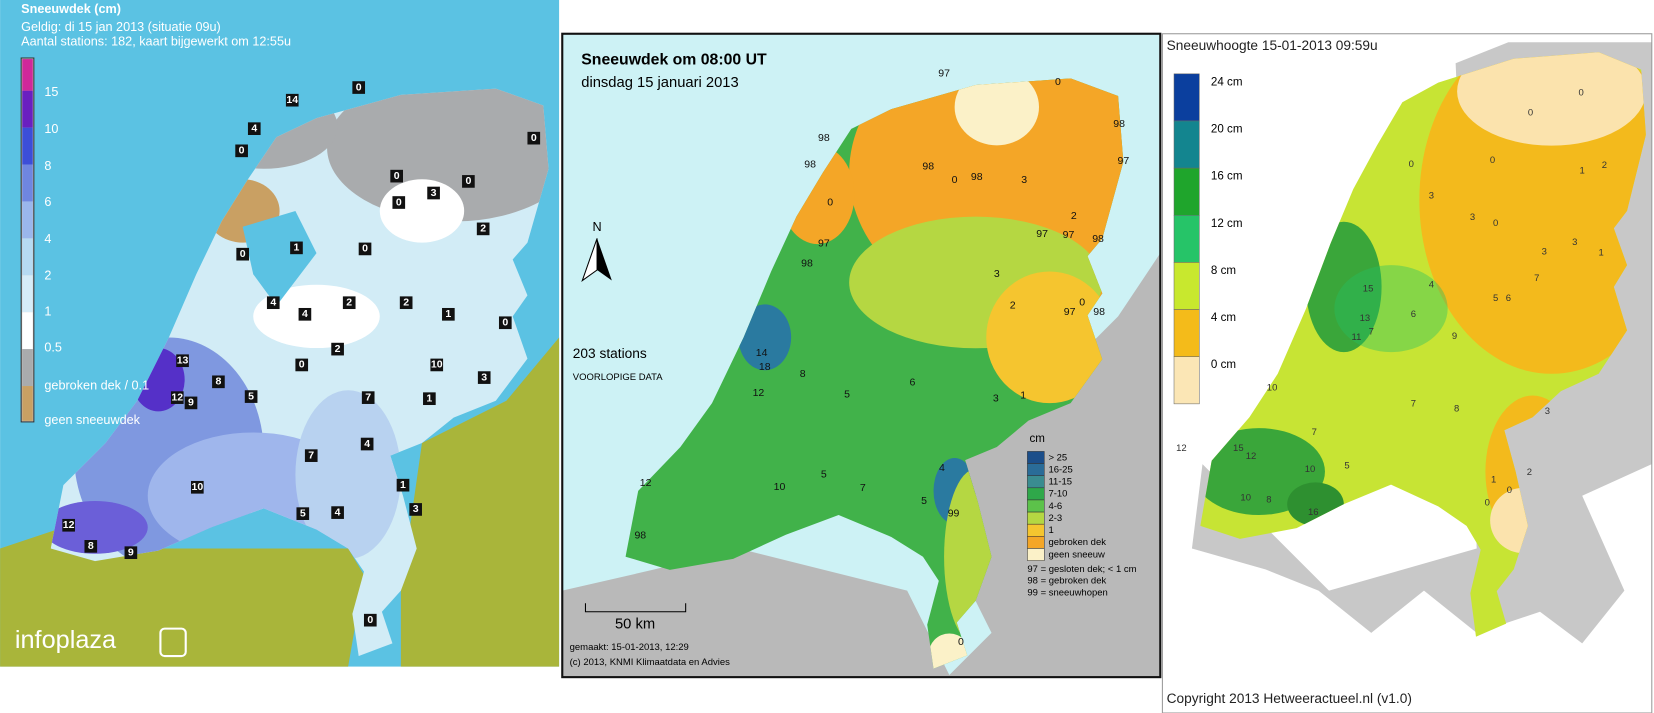 The image size is (1654, 713). What do you see at coordinates (1272, 45) in the screenshot?
I see `title: Sneeuwhoogte 15-01-2013 09:59u` at bounding box center [1272, 45].